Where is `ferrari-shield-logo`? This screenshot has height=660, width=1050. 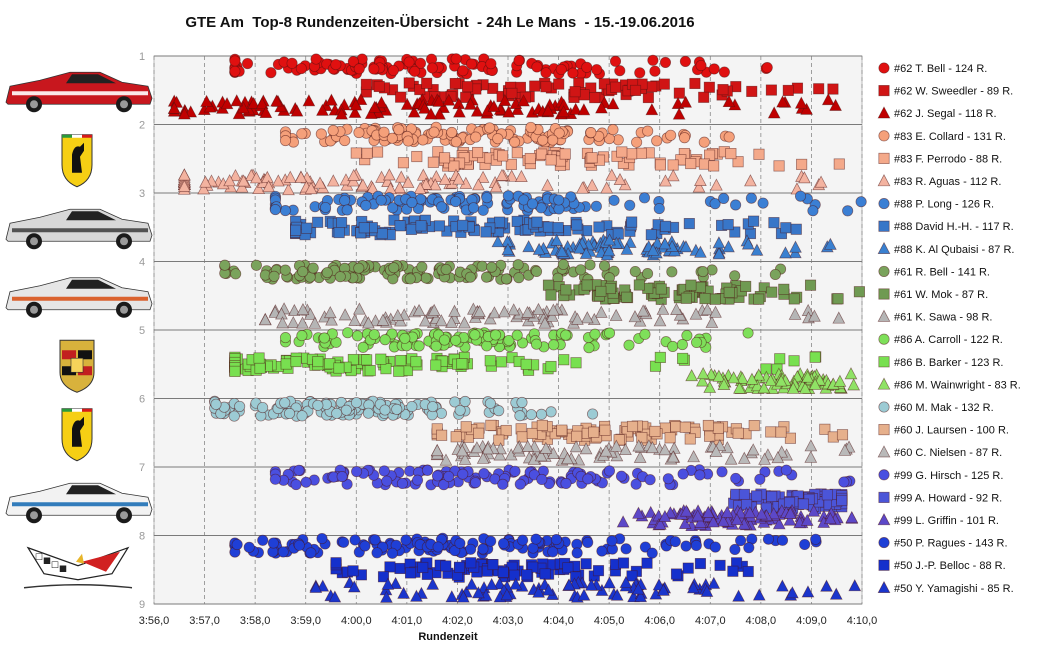
ferrari-shield-logo is located at coordinates (77, 161).